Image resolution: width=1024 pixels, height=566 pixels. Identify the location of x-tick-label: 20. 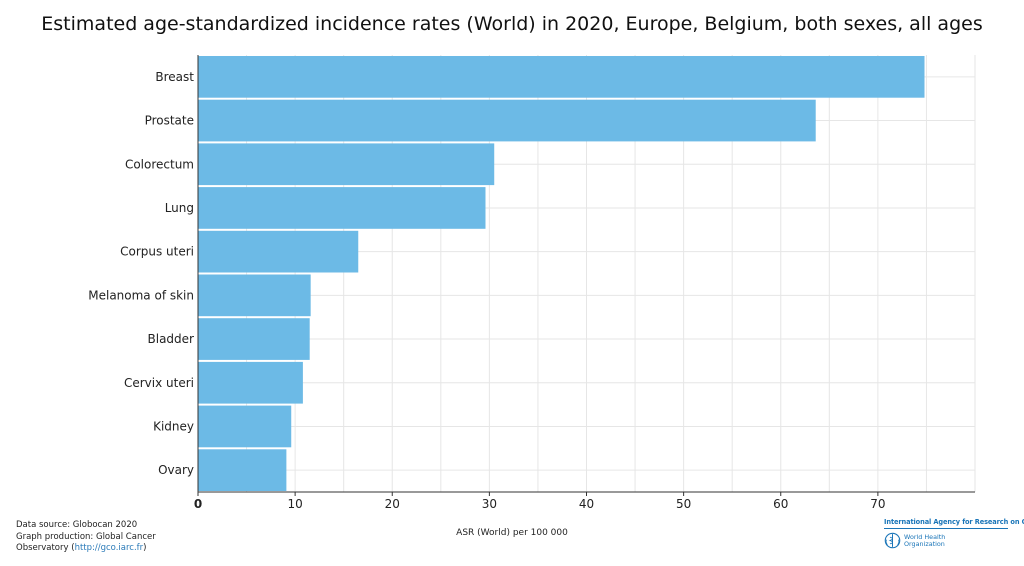
(392, 504).